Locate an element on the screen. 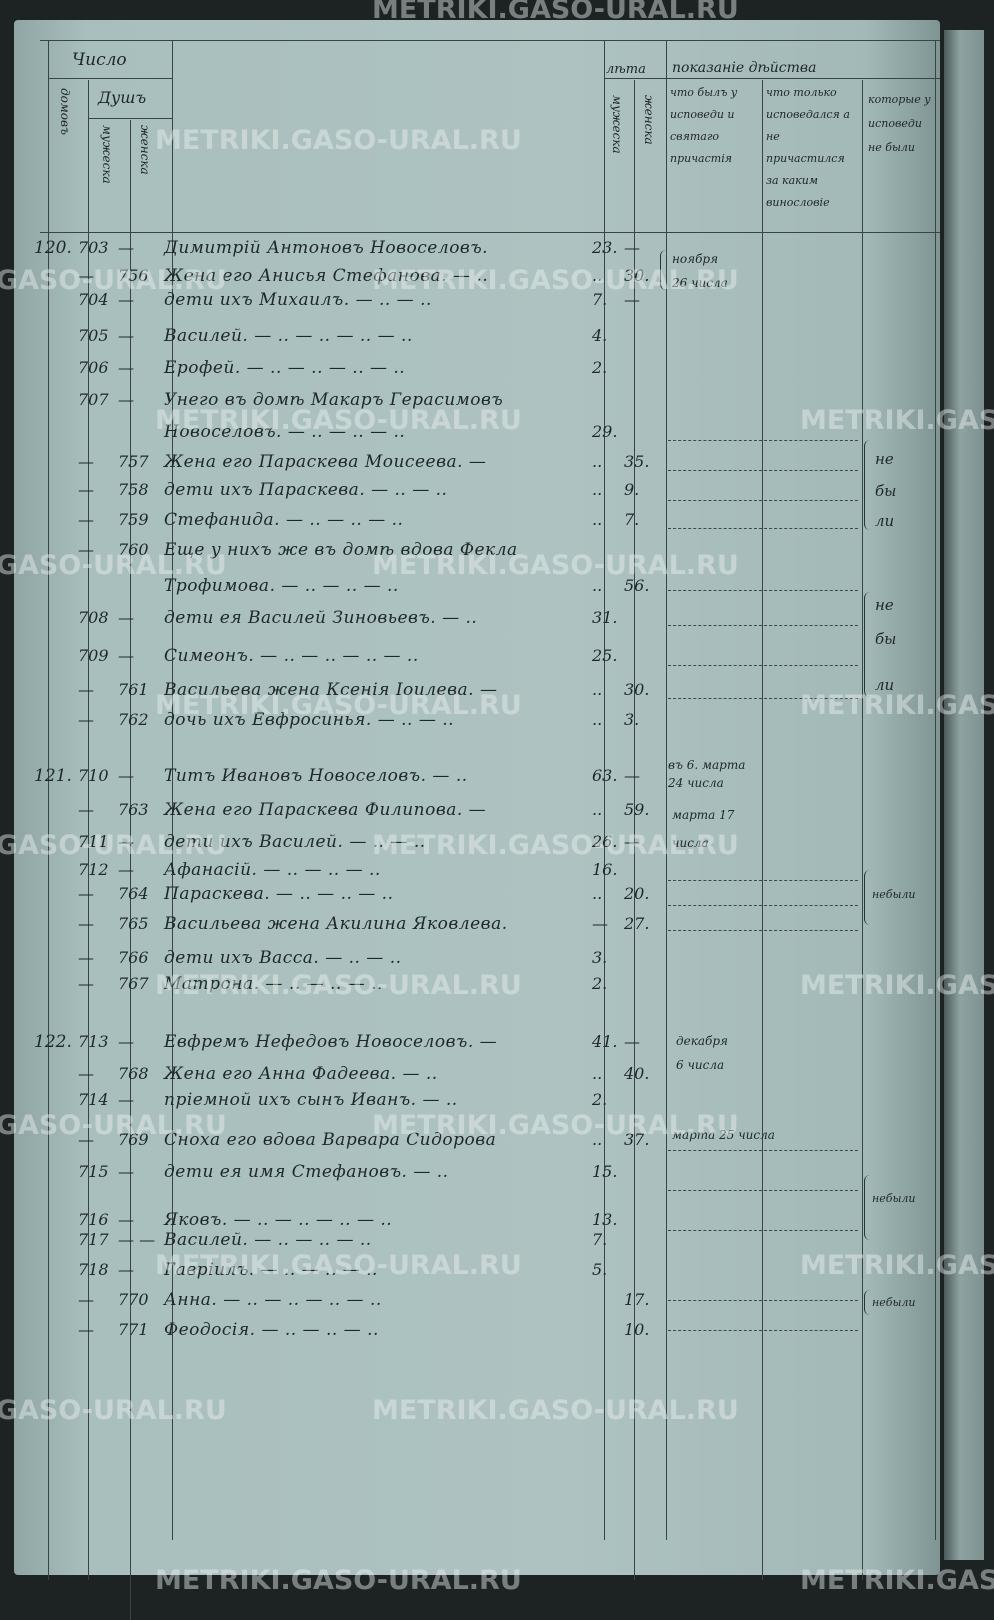 Image resolution: width=994 pixels, height=1620 pixels. confession-note: 6 числа is located at coordinates (700, 1065).